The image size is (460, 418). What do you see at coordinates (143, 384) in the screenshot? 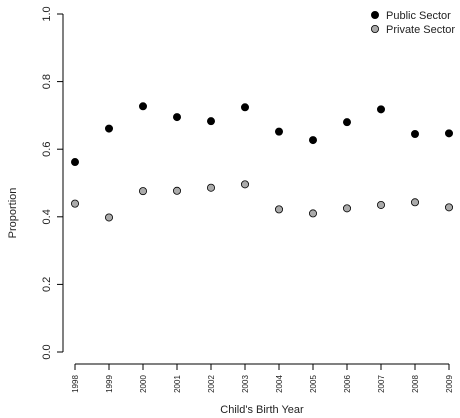
I see `x-tick-label: 2000` at bounding box center [143, 384].